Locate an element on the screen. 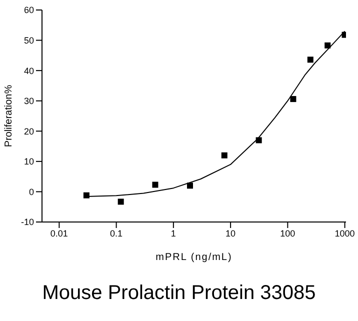 This screenshot has height=321, width=358. y-tick-label: 20 is located at coordinates (29, 131).